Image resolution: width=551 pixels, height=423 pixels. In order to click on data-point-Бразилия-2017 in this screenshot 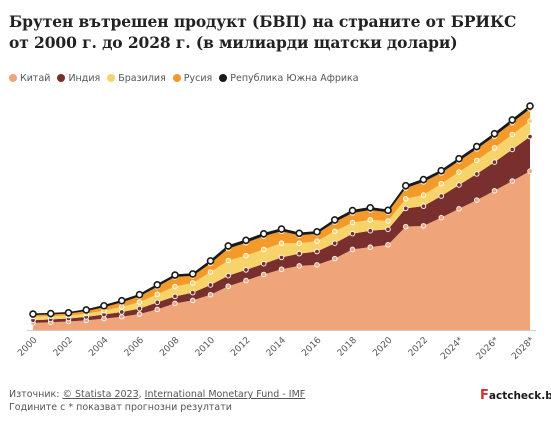, I will do `click(335, 231)`.